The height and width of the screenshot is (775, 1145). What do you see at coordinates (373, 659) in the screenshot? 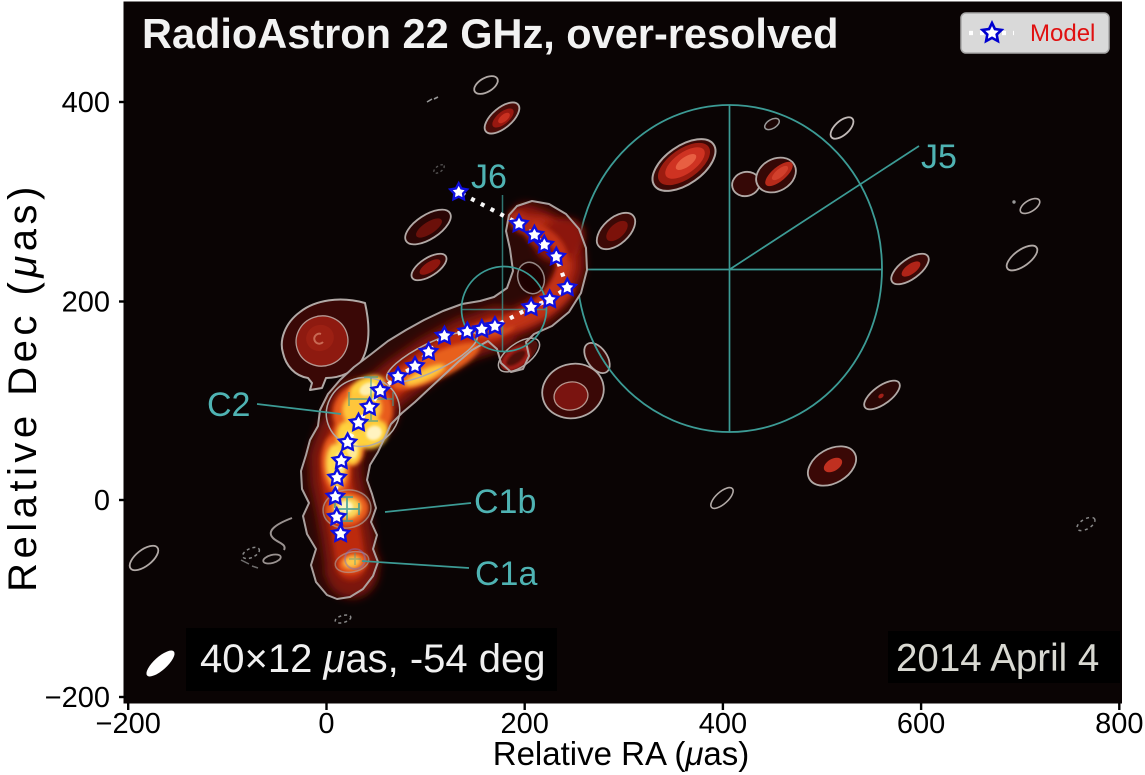
I see `svg-text: 40×12 μas, -54 deg` at bounding box center [373, 659].